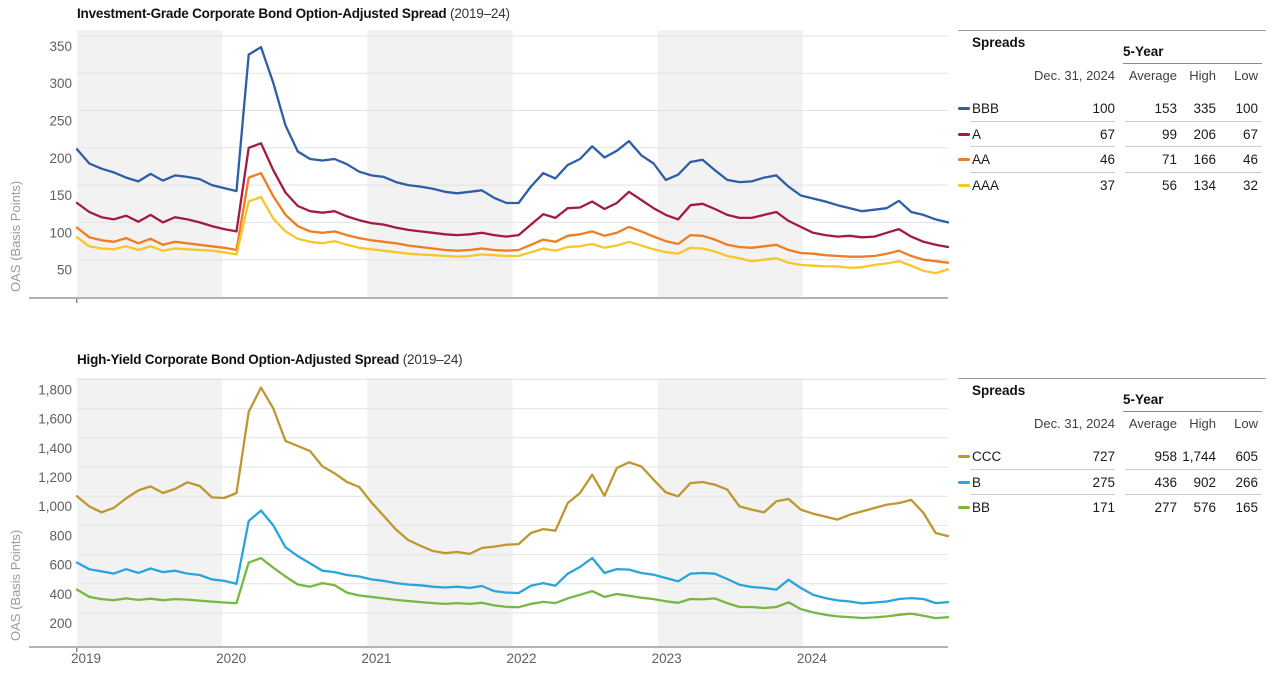  Describe the element at coordinates (1250, 160) in the screenshot. I see `row-low-value: 46` at that location.